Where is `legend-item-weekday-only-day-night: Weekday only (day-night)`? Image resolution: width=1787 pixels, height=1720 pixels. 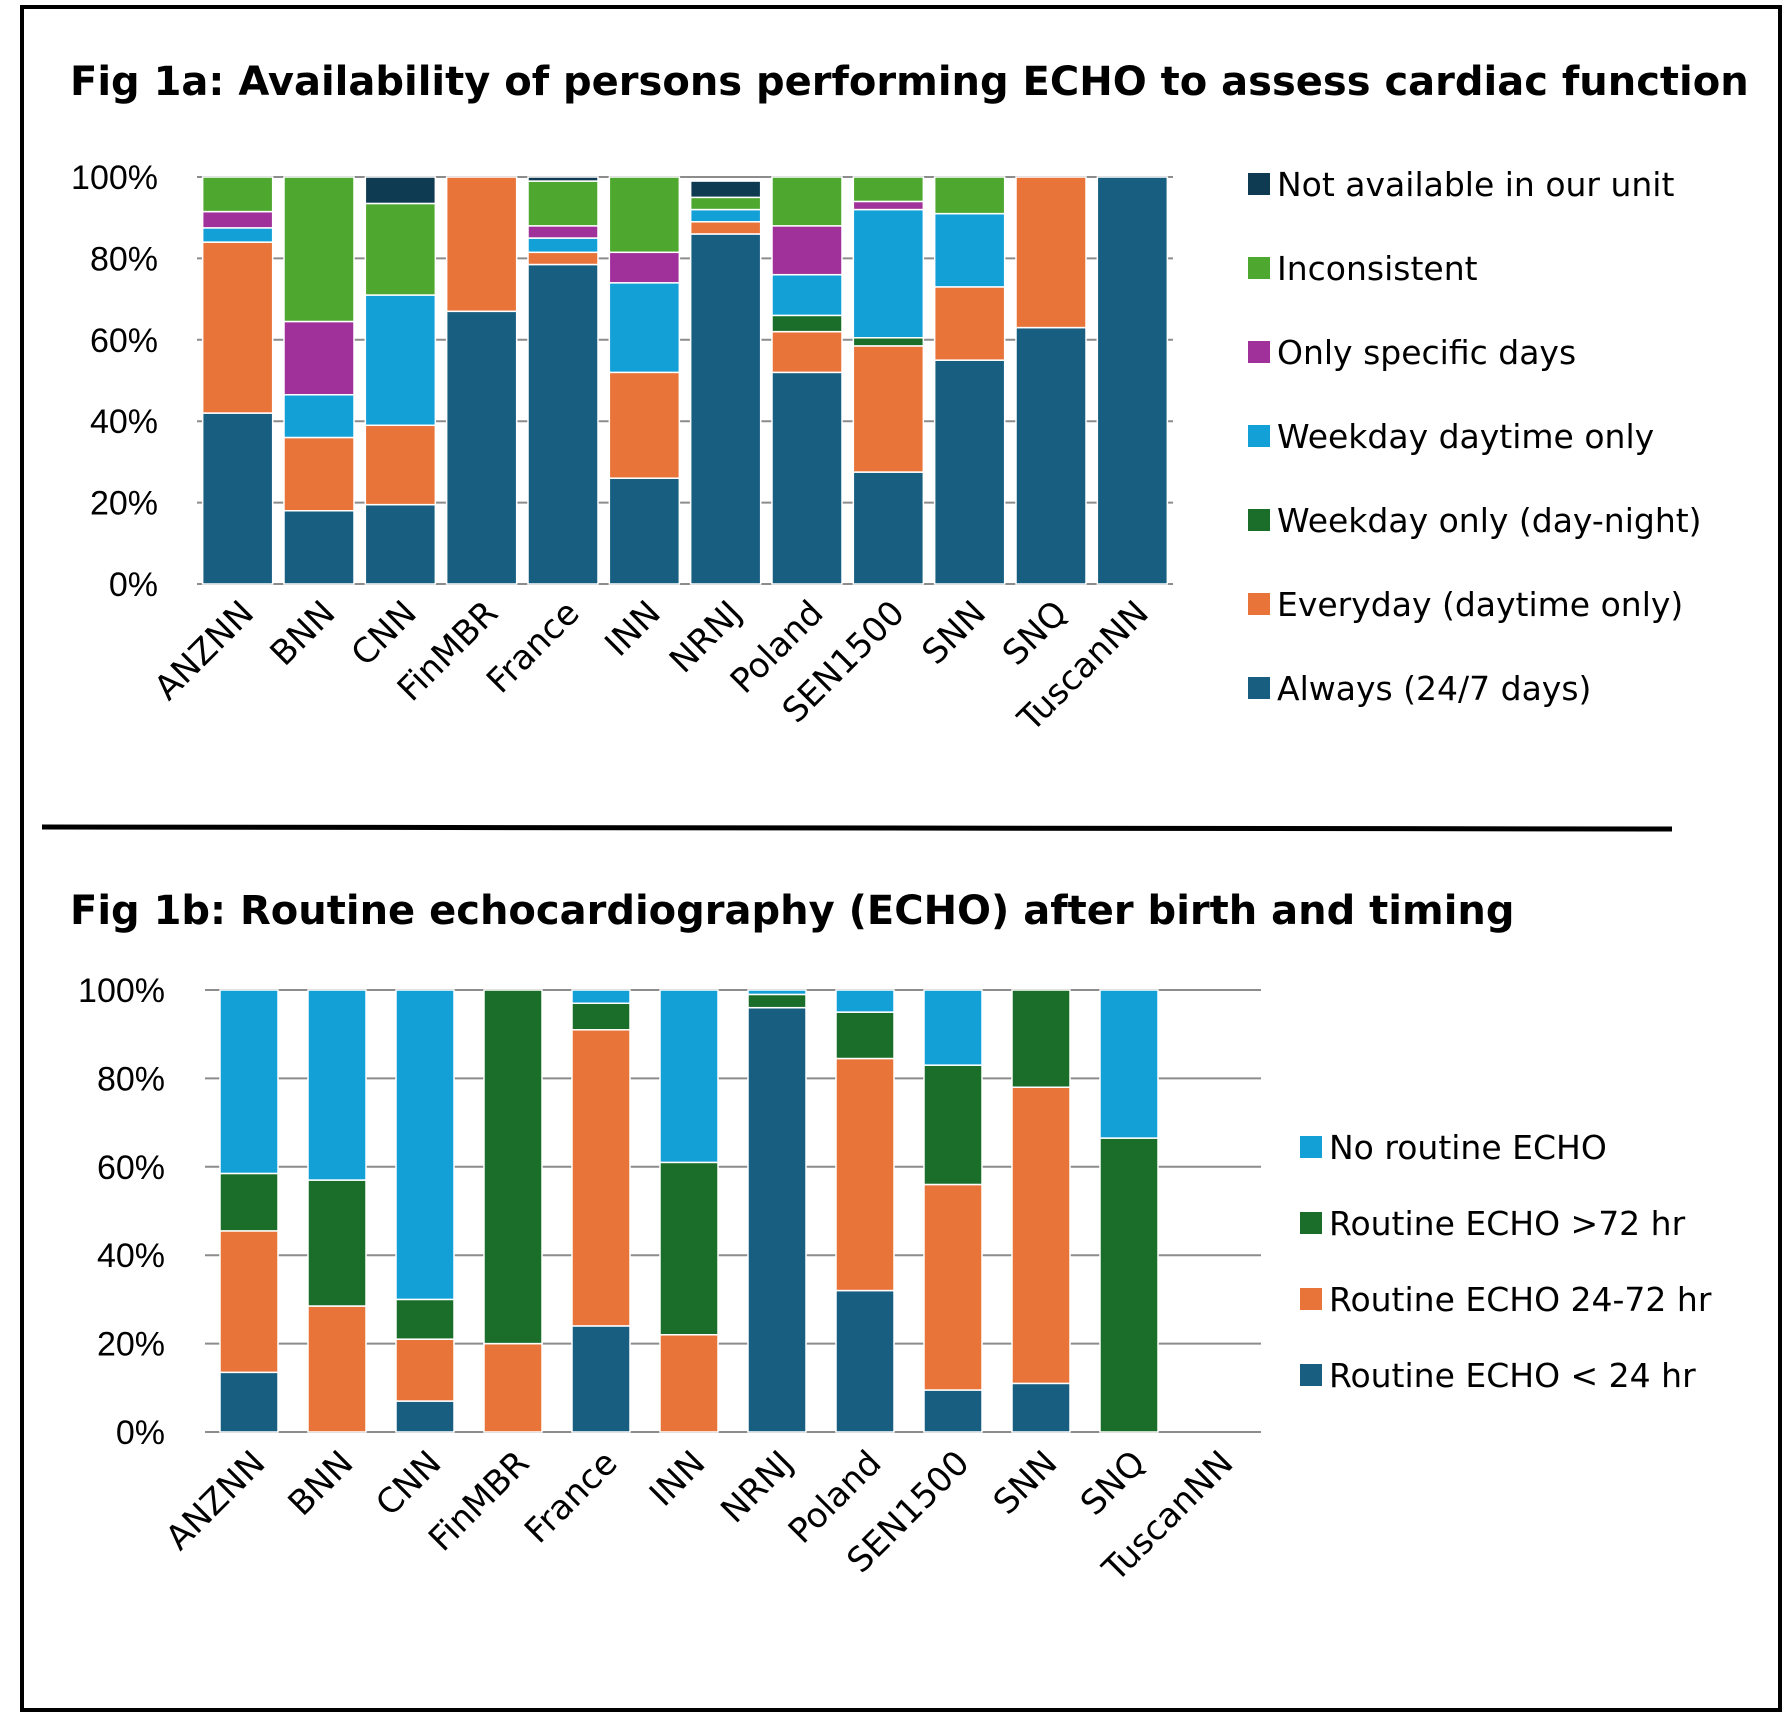
legend-item-weekday-only-day-night: Weekday only (day-night) is located at coordinates (1475, 520).